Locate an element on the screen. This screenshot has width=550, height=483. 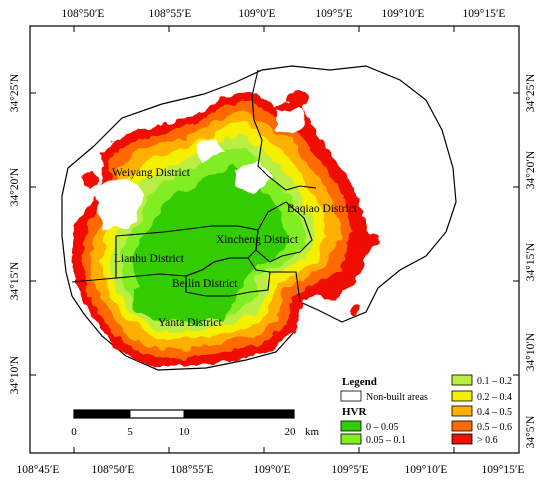
top-tick-label: 109°5′E is located at coordinates (333, 14).